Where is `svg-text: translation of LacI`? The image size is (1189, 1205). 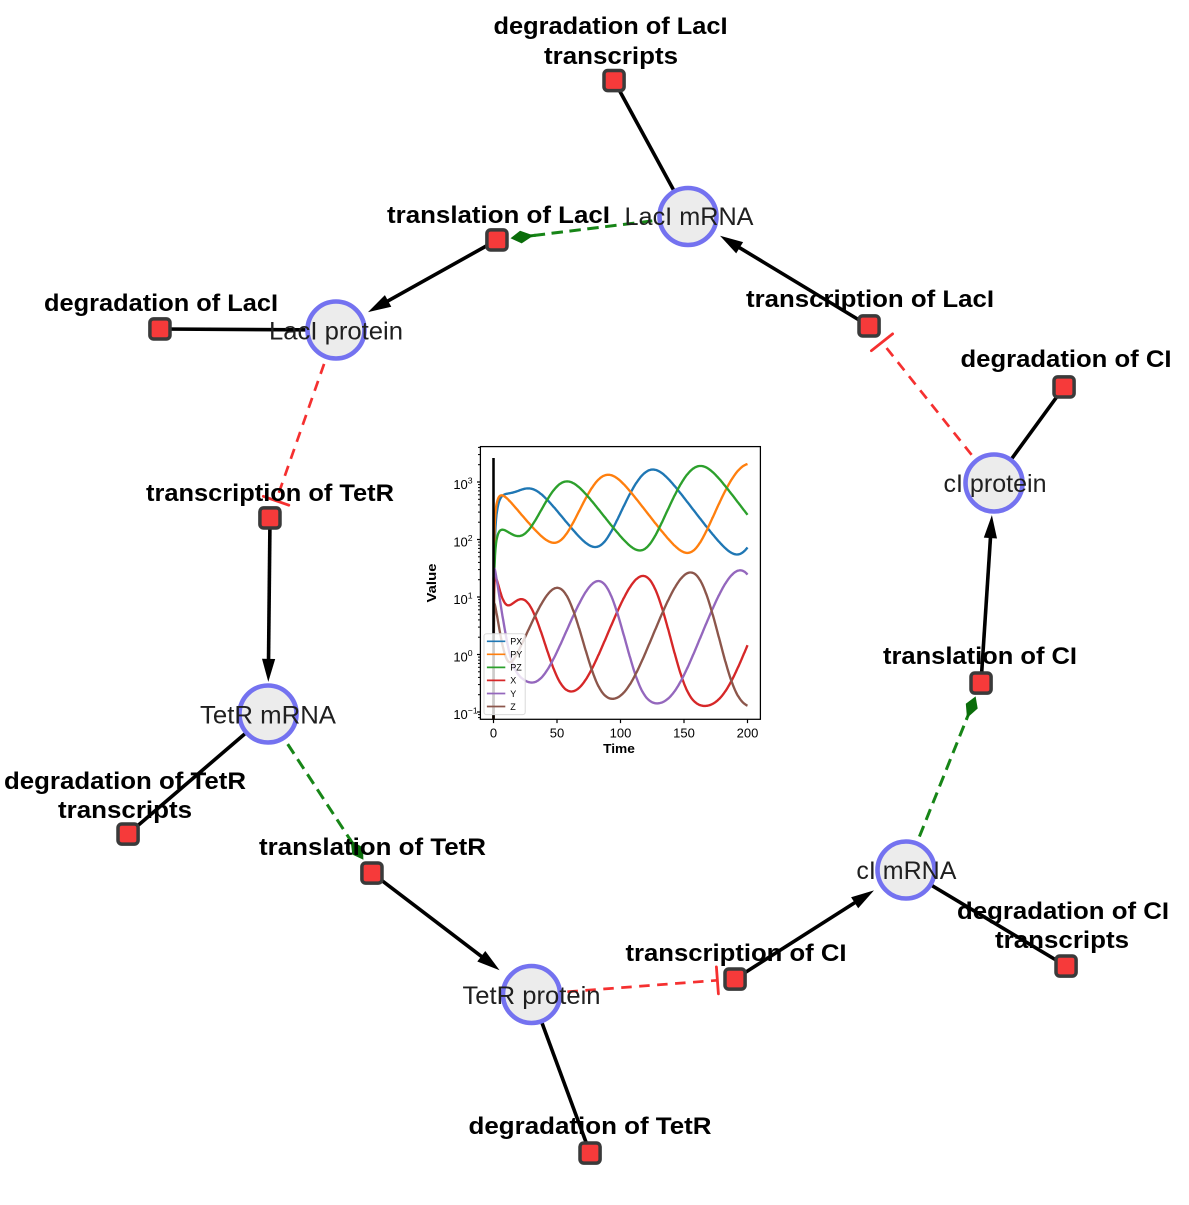
svg-text: translation of LacI is located at coordinates (498, 215).